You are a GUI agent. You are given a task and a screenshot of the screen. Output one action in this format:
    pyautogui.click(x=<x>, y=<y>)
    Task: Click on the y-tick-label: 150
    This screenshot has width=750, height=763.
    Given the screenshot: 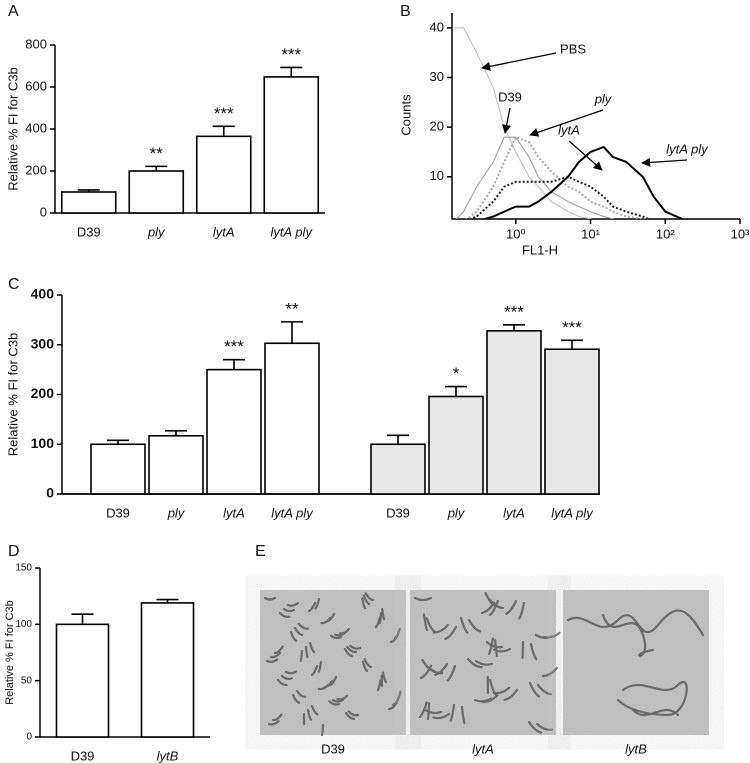 What is the action you would take?
    pyautogui.click(x=23, y=568)
    